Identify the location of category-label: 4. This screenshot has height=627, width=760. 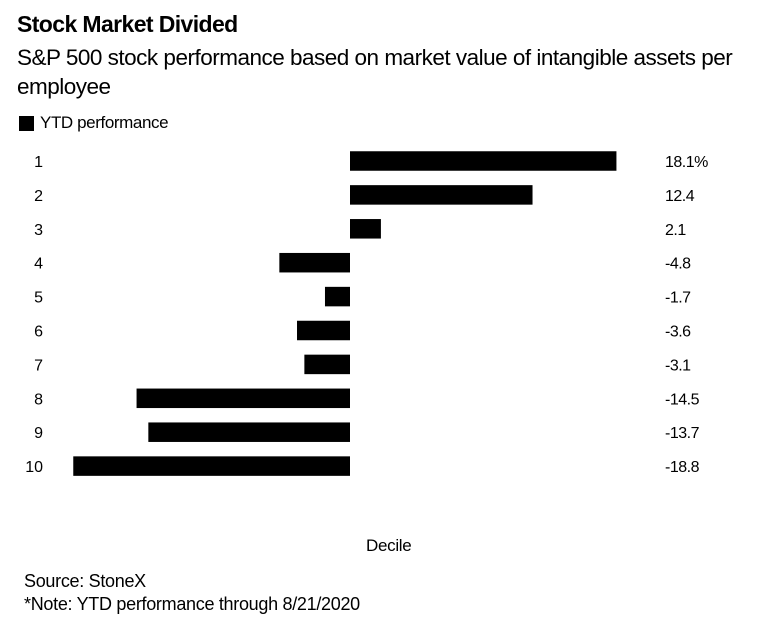
(38, 264).